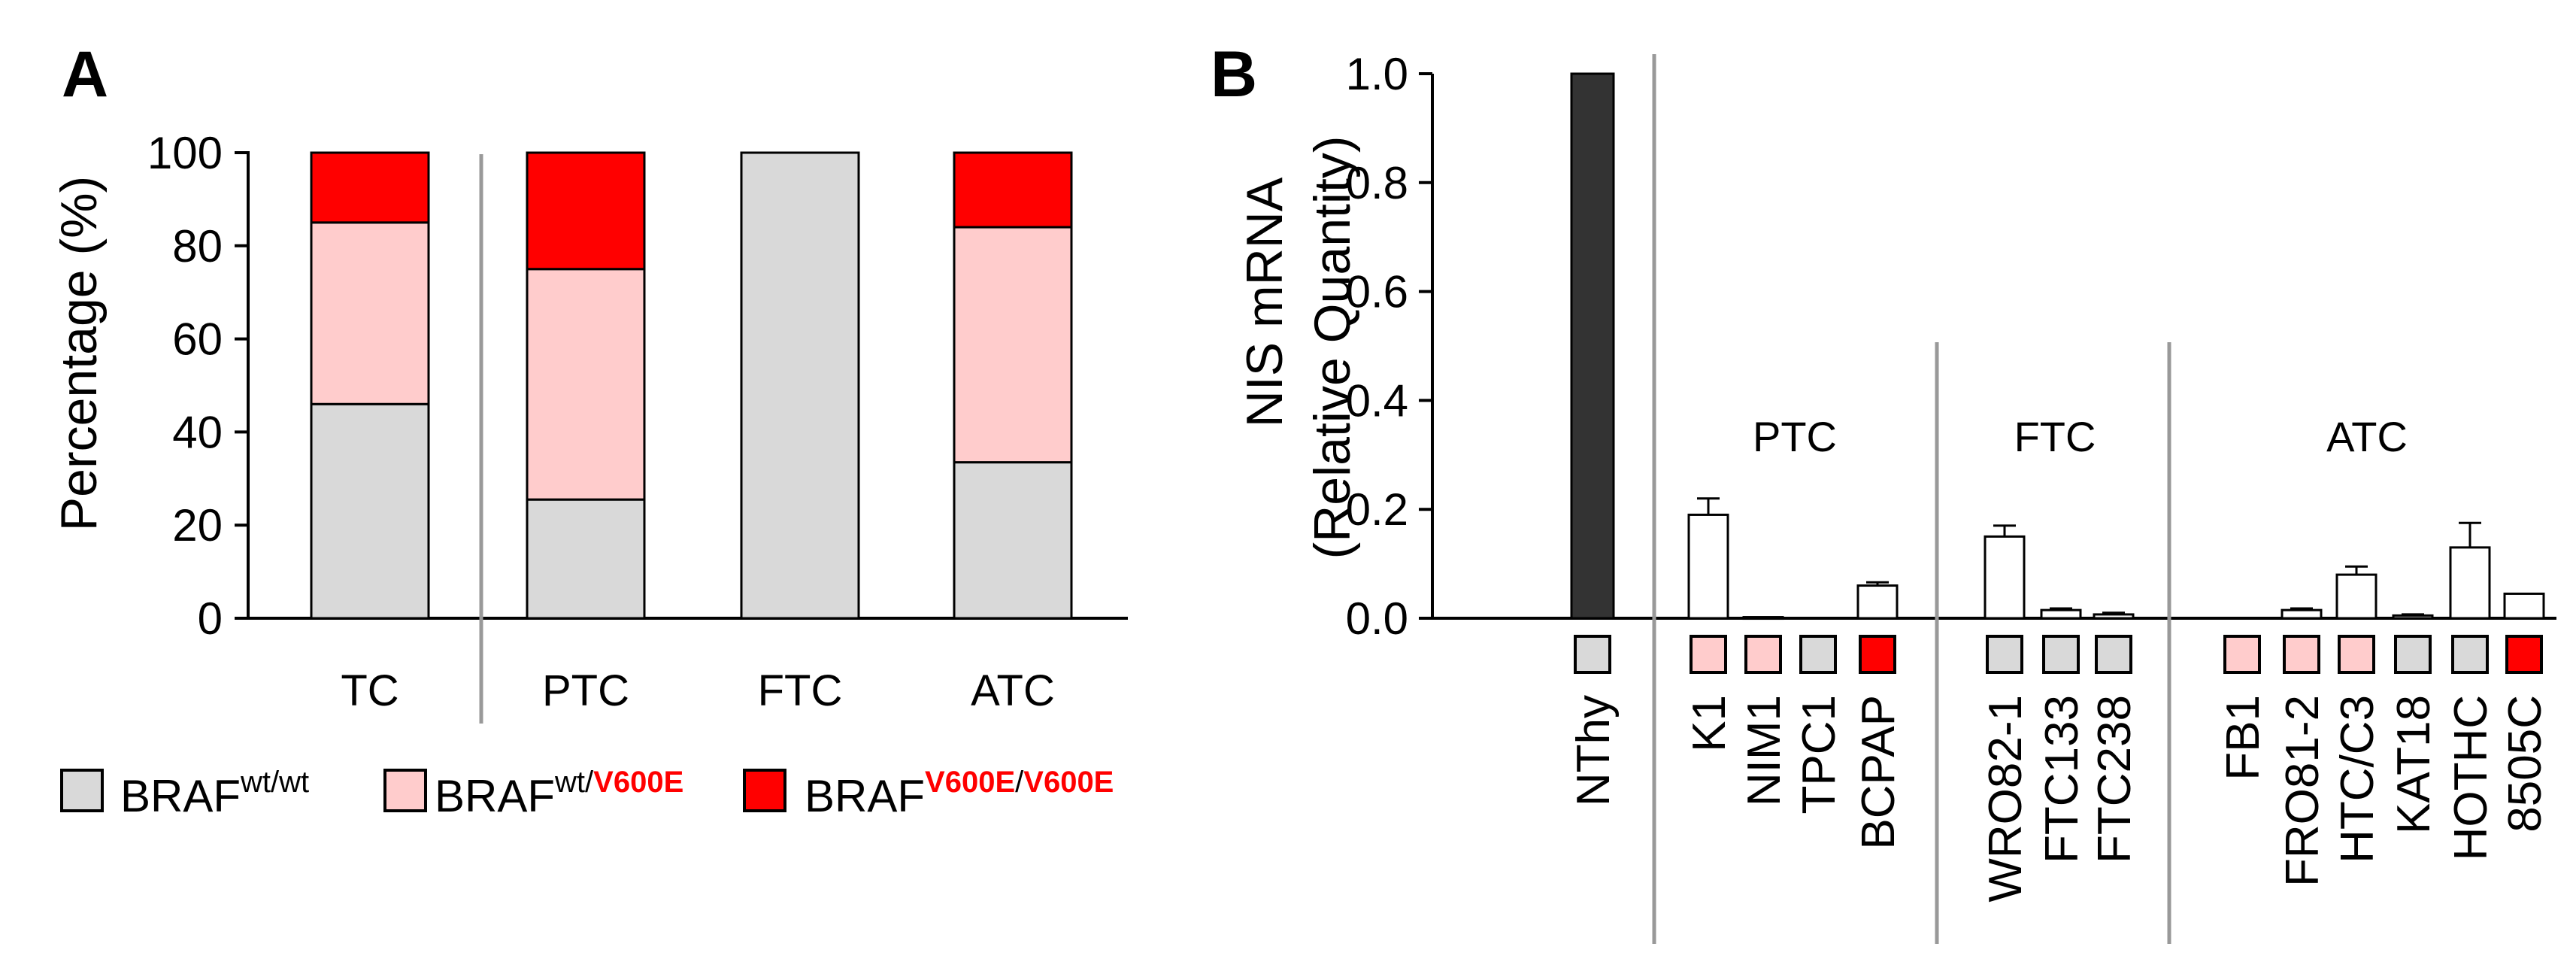 This screenshot has height=980, width=2576. Describe the element at coordinates (1592, 346) in the screenshot. I see `bar-nthy` at that location.